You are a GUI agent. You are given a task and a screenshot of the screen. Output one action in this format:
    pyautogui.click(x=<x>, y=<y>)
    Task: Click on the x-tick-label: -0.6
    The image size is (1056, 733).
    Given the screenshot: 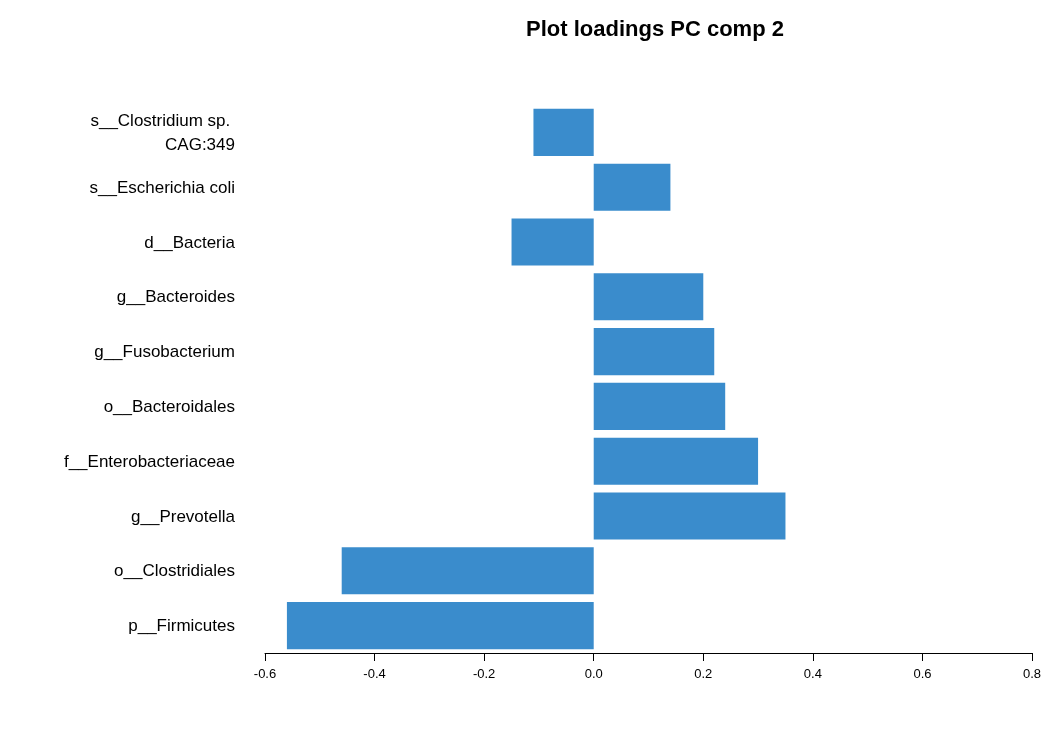 What is the action you would take?
    pyautogui.click(x=265, y=673)
    